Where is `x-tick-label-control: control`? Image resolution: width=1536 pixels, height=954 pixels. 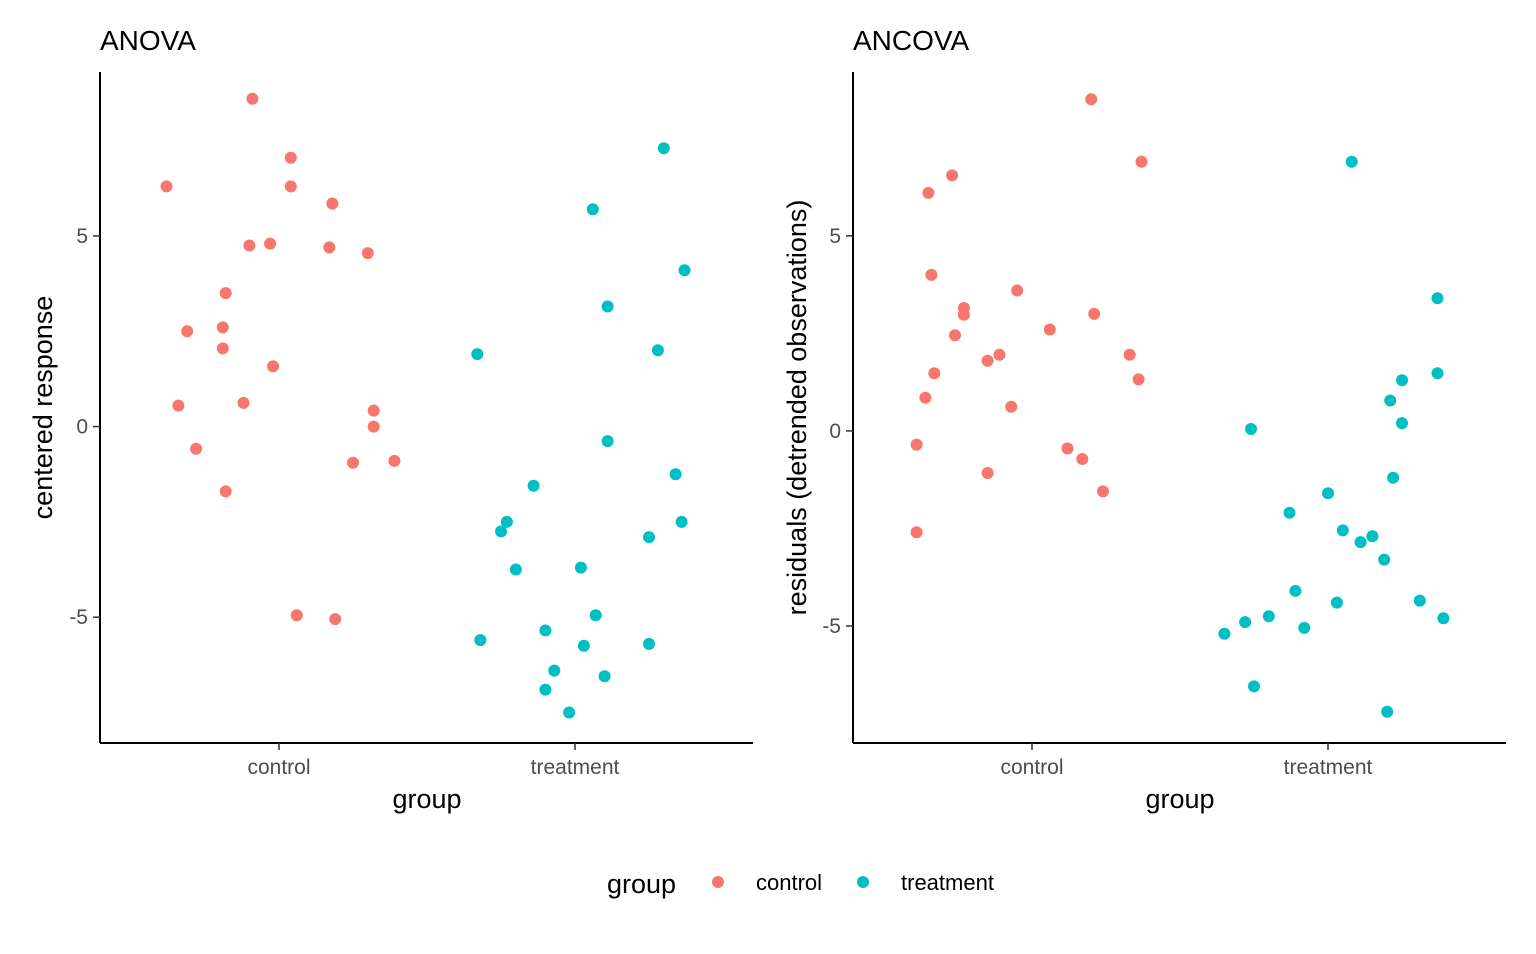
x-tick-label-control: control is located at coordinates (1031, 767).